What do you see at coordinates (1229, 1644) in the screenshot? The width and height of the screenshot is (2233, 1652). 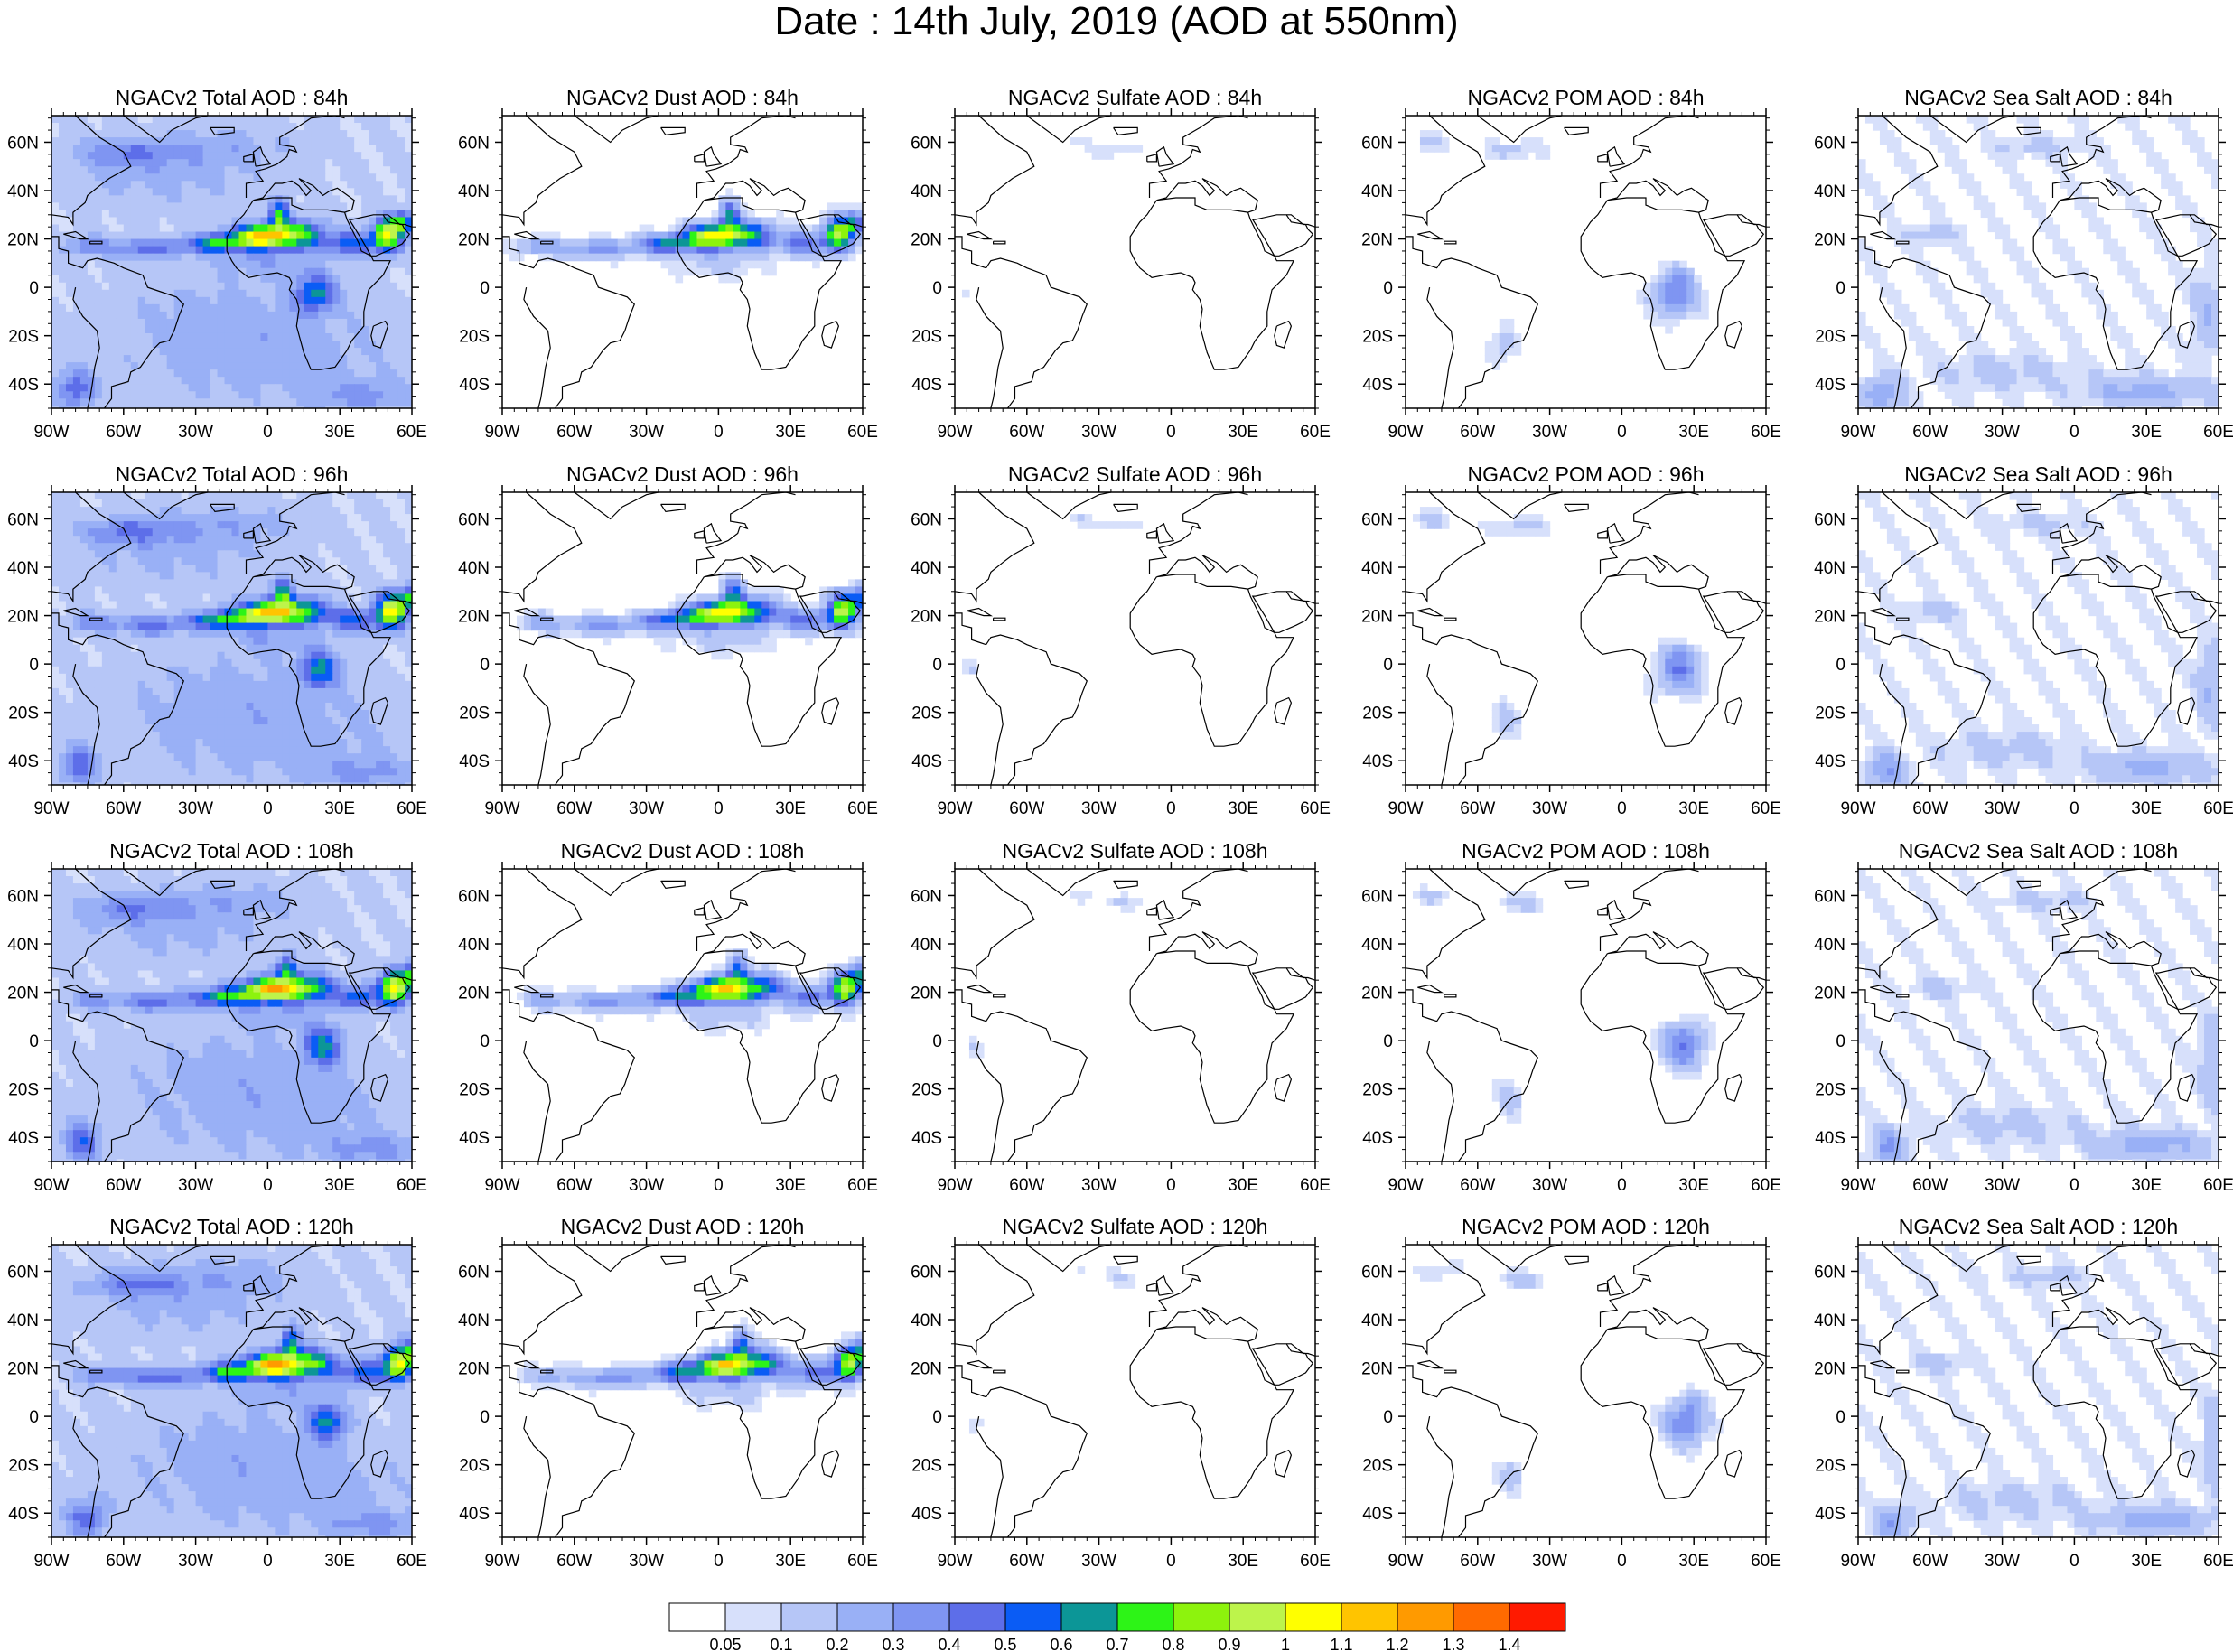 I see `colorbar-label: 0.9` at bounding box center [1229, 1644].